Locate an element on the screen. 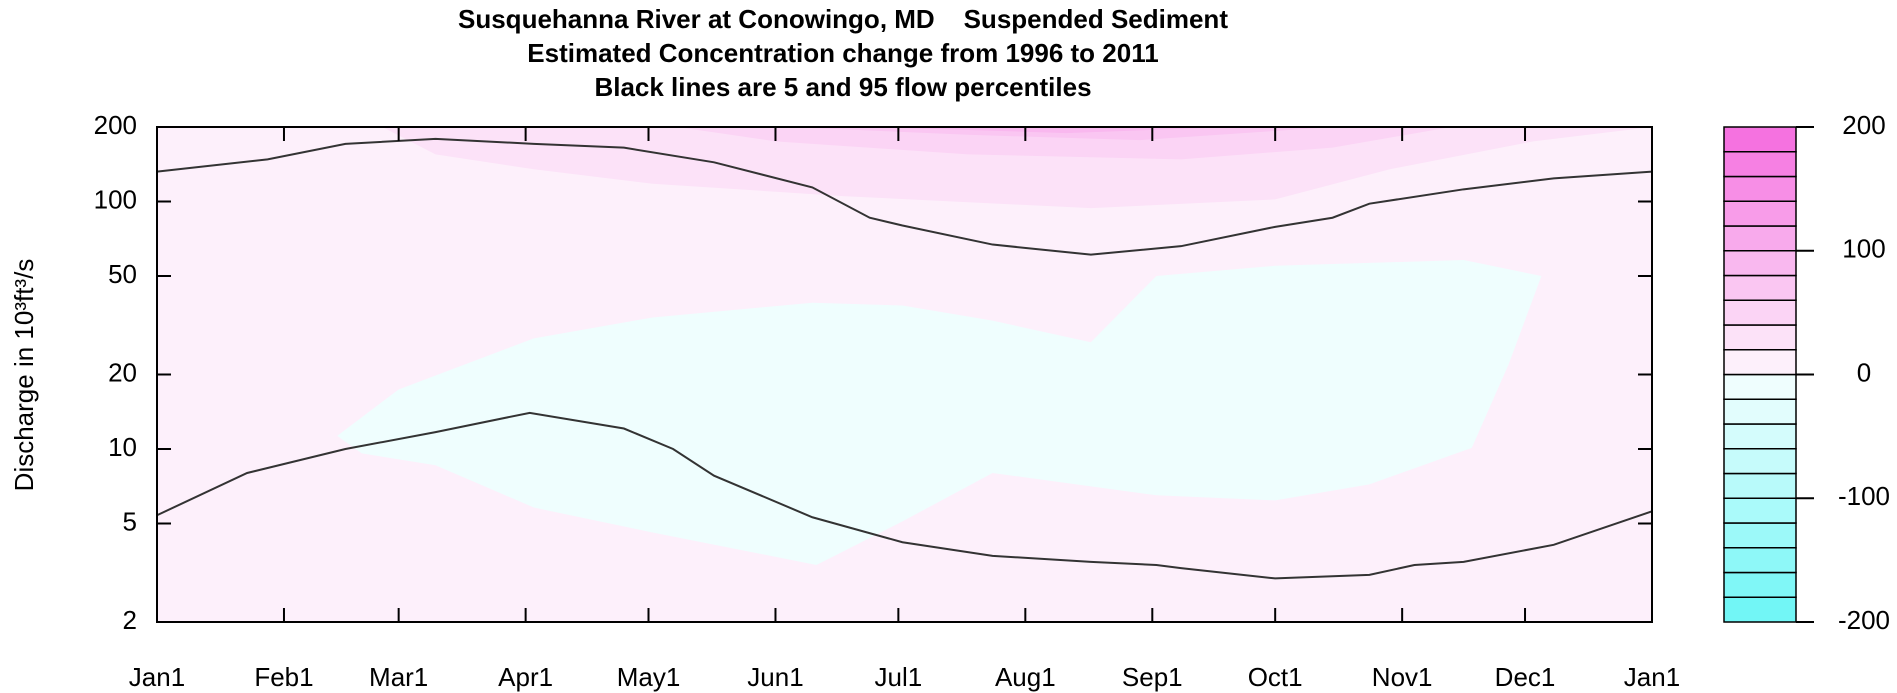  y2-tick-label: 0 is located at coordinates (1864, 372).